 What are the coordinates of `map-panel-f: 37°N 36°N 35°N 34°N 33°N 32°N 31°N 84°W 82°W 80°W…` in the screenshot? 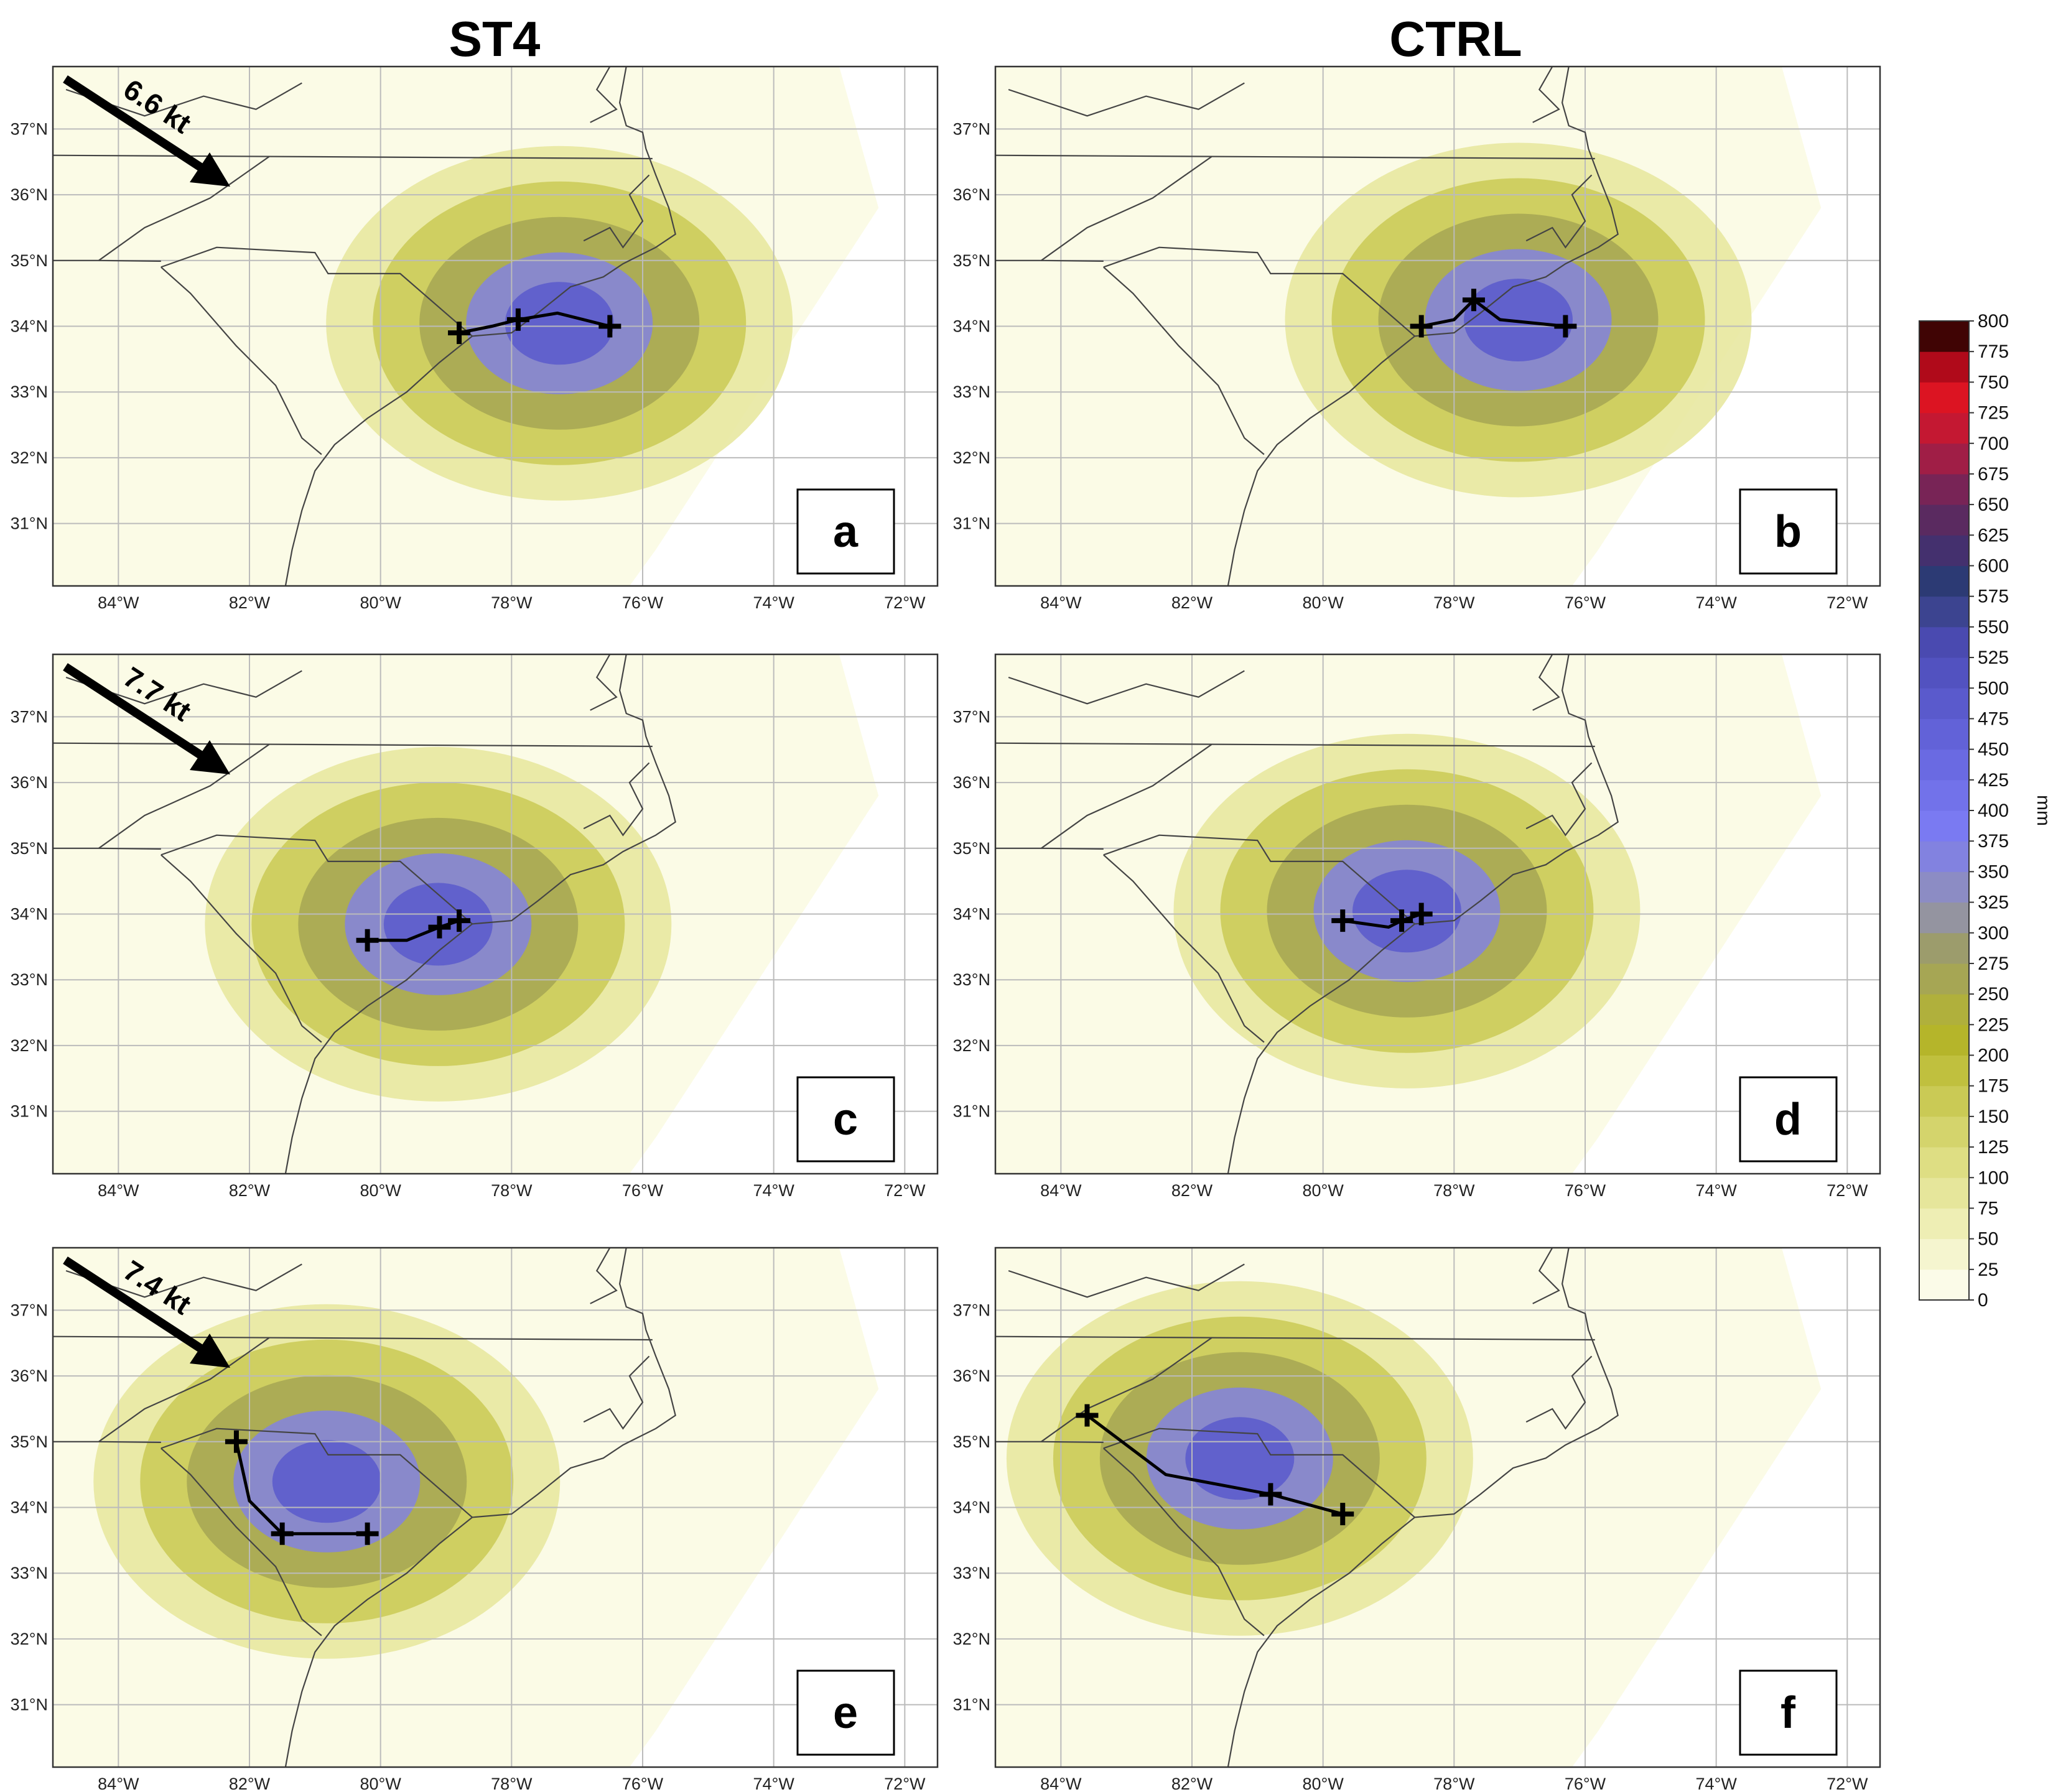 It's located at (1417, 1519).